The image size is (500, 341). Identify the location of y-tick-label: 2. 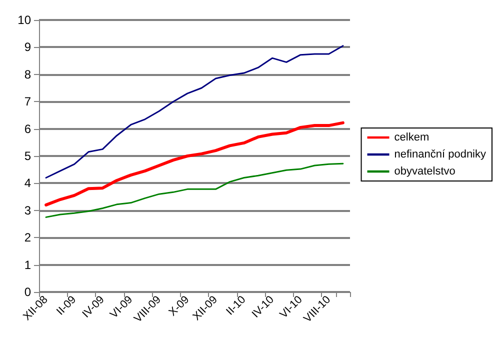
(28, 237).